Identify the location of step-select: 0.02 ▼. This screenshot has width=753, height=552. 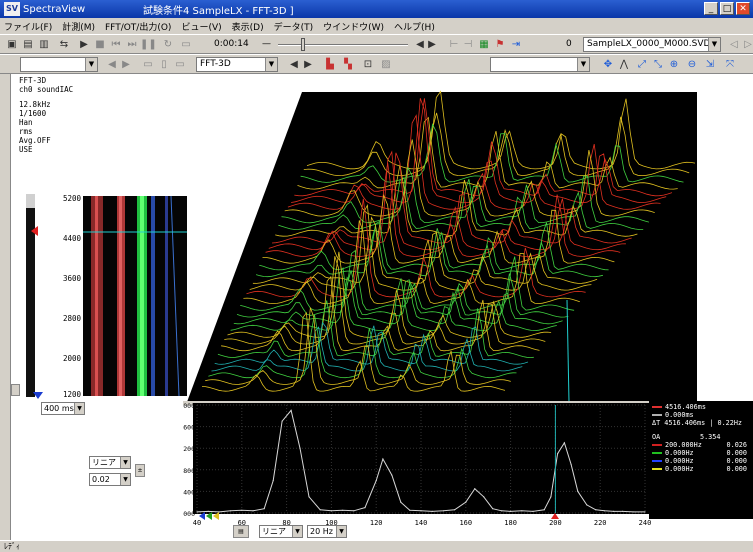
(110, 479).